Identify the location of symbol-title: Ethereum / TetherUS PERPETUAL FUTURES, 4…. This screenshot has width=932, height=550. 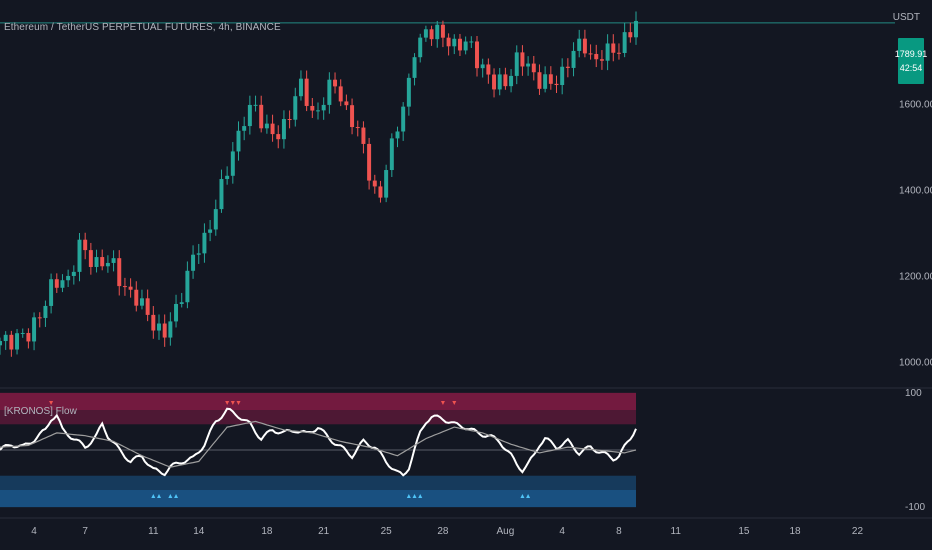
(142, 27).